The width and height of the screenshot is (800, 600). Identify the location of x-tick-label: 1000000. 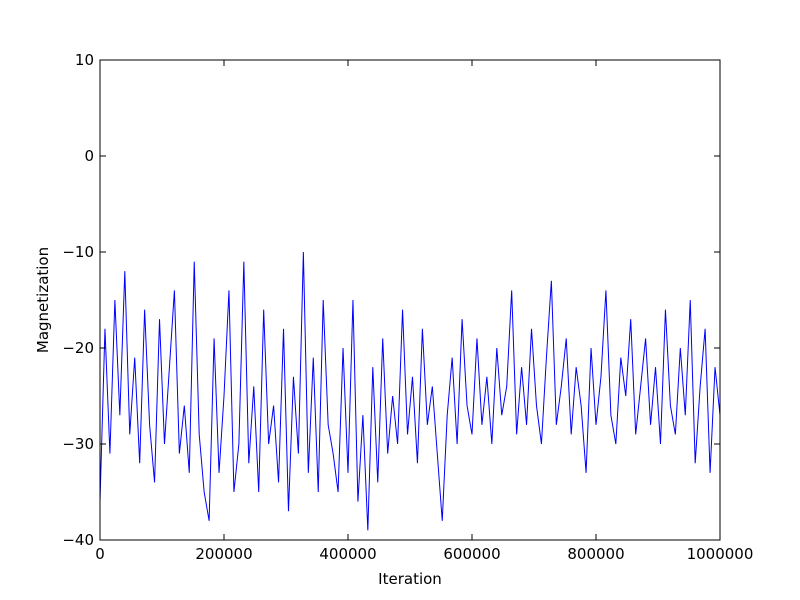
(720, 554).